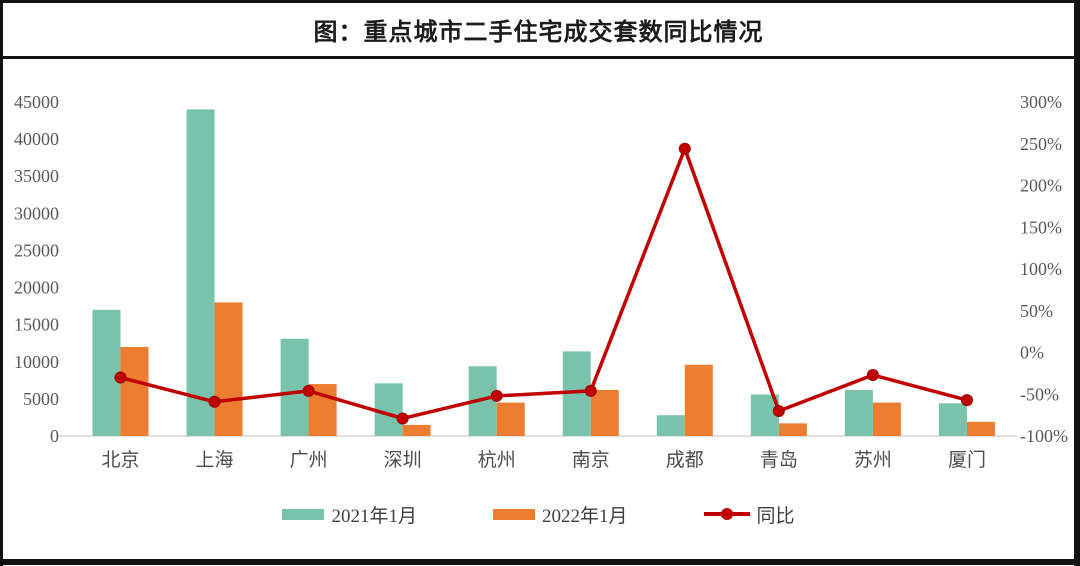  I want to click on chart-legend: 2021年1月 2022年1月 同比, so click(538, 514).